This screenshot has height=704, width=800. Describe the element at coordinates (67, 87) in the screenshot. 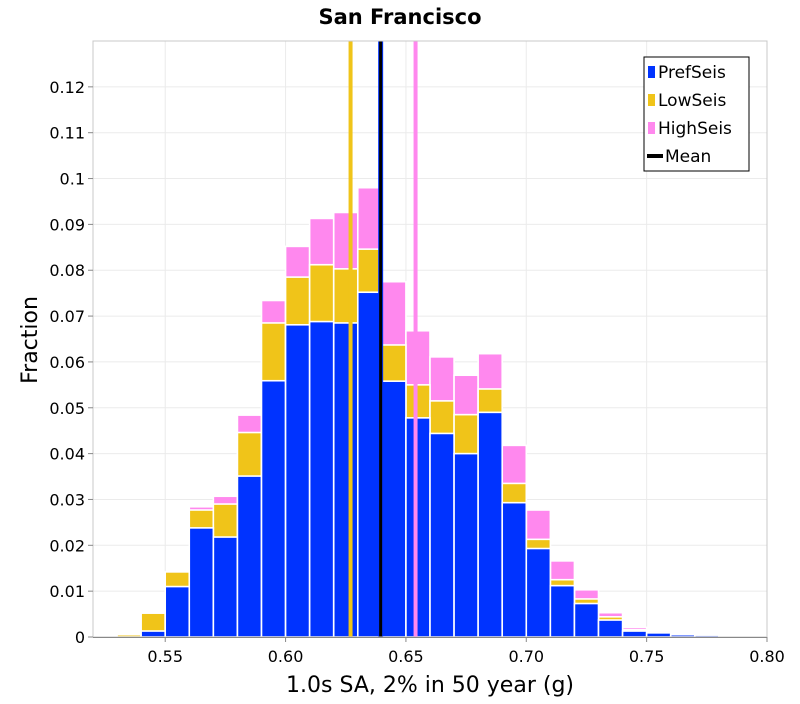

I see `y-tick-label: 0.12` at that location.